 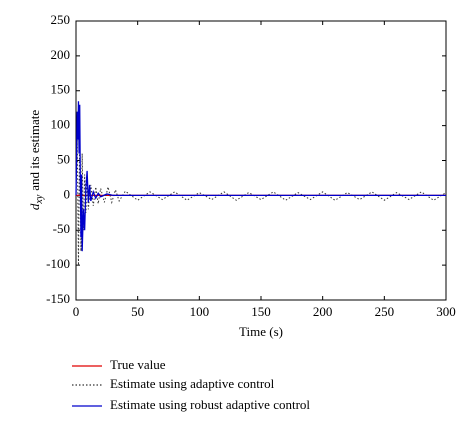 What do you see at coordinates (61, 124) in the screenshot?
I see `y-tick-label: 100` at bounding box center [61, 124].